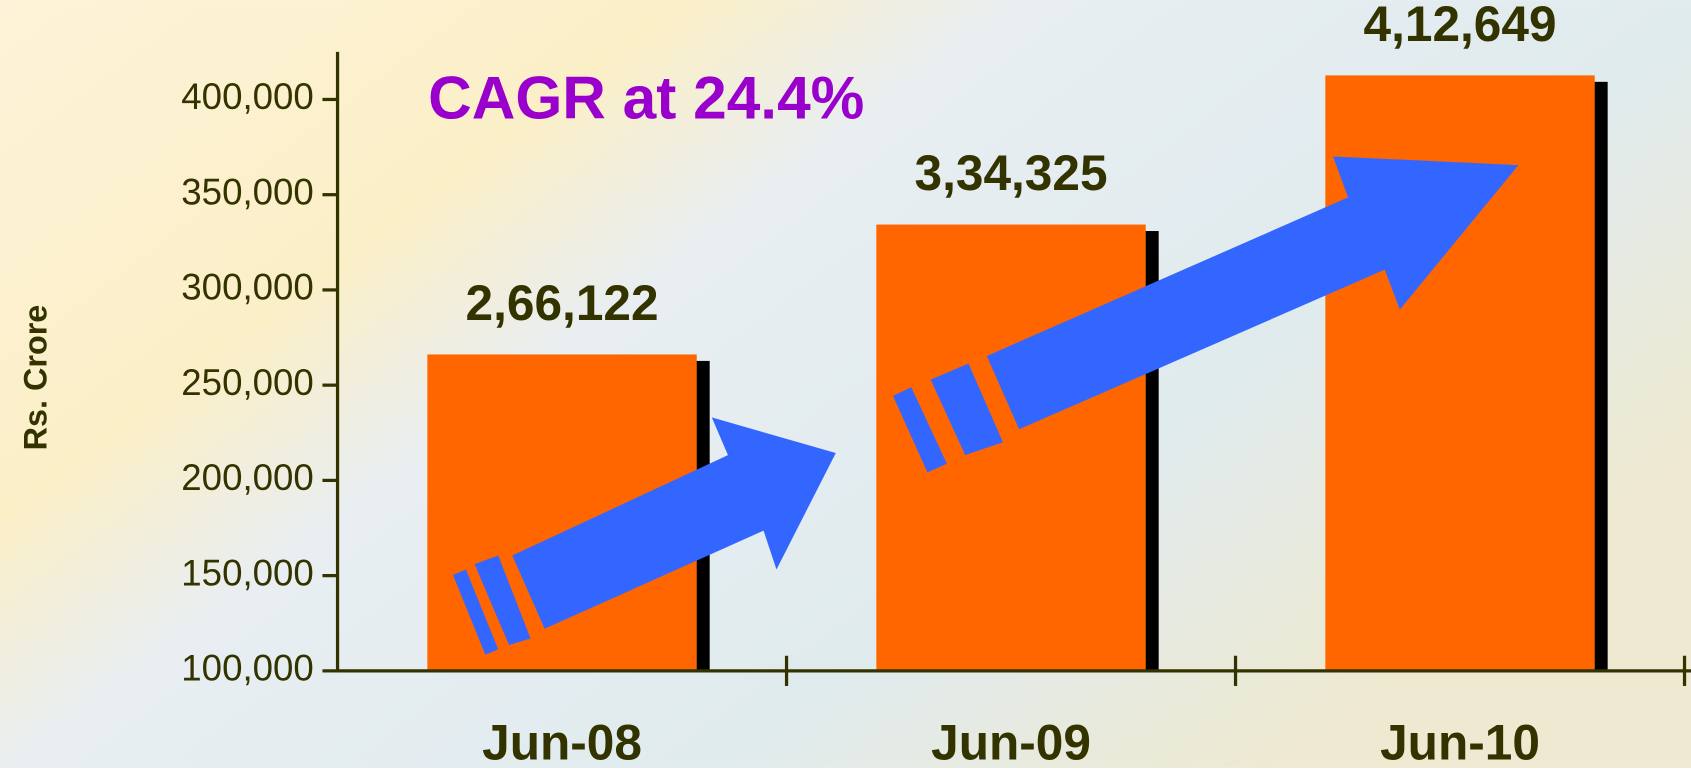 This screenshot has width=1691, height=773. What do you see at coordinates (247, 477) in the screenshot?
I see `y-tick-label: 200,000` at bounding box center [247, 477].